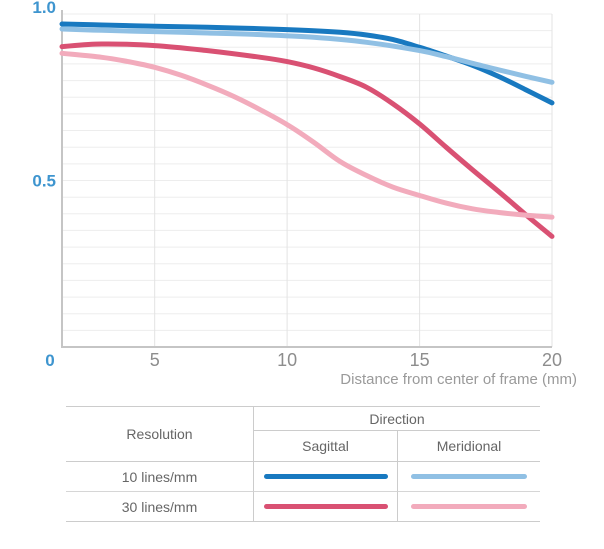 This screenshot has height=549, width=604. Describe the element at coordinates (468, 446) in the screenshot. I see `legend-meridional-header: Meridional` at that location.